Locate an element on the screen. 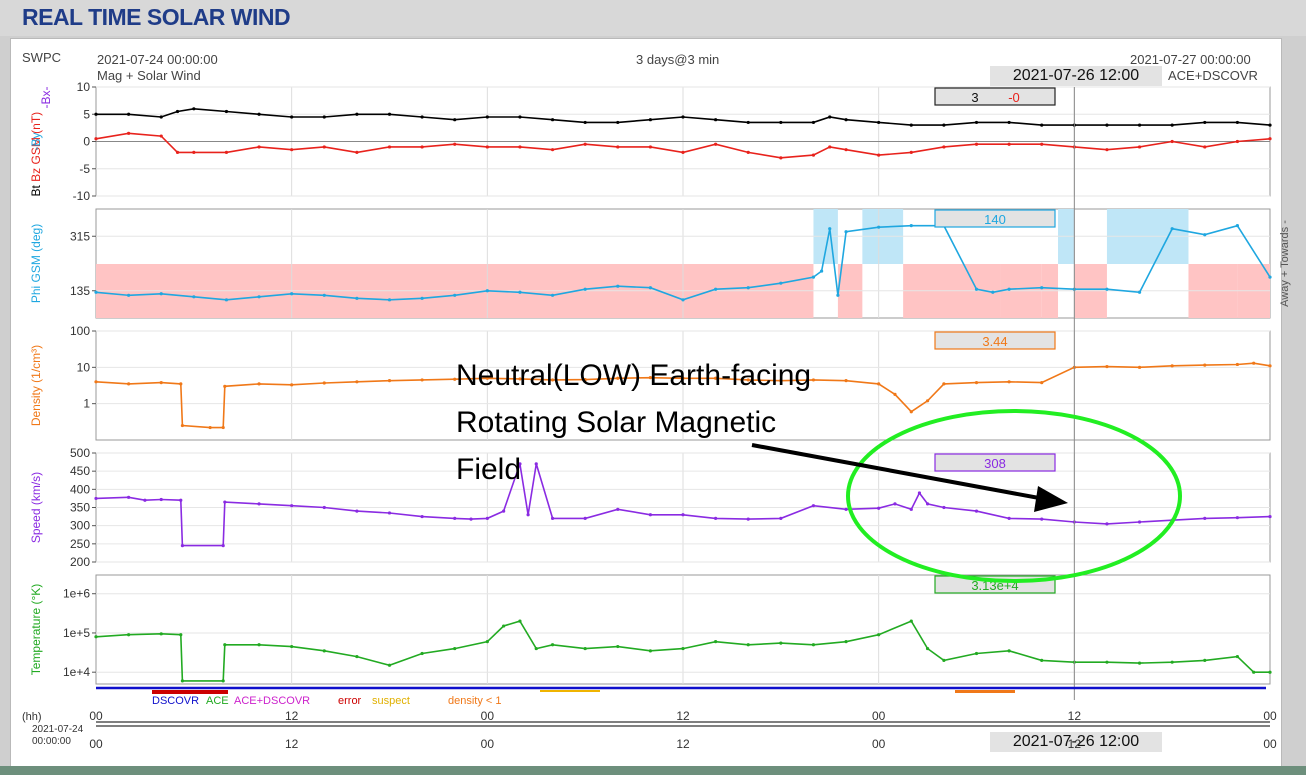 The width and height of the screenshot is (1306, 775). mag-ylabel-part: -By is located at coordinates (36, 142).